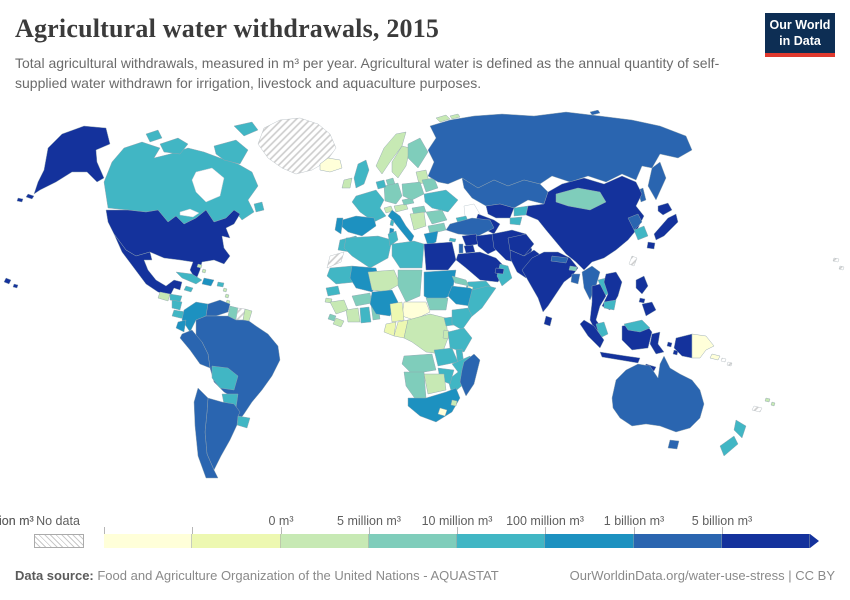  What do you see at coordinates (393, 238) in the screenshot?
I see `country-tunisia` at bounding box center [393, 238].